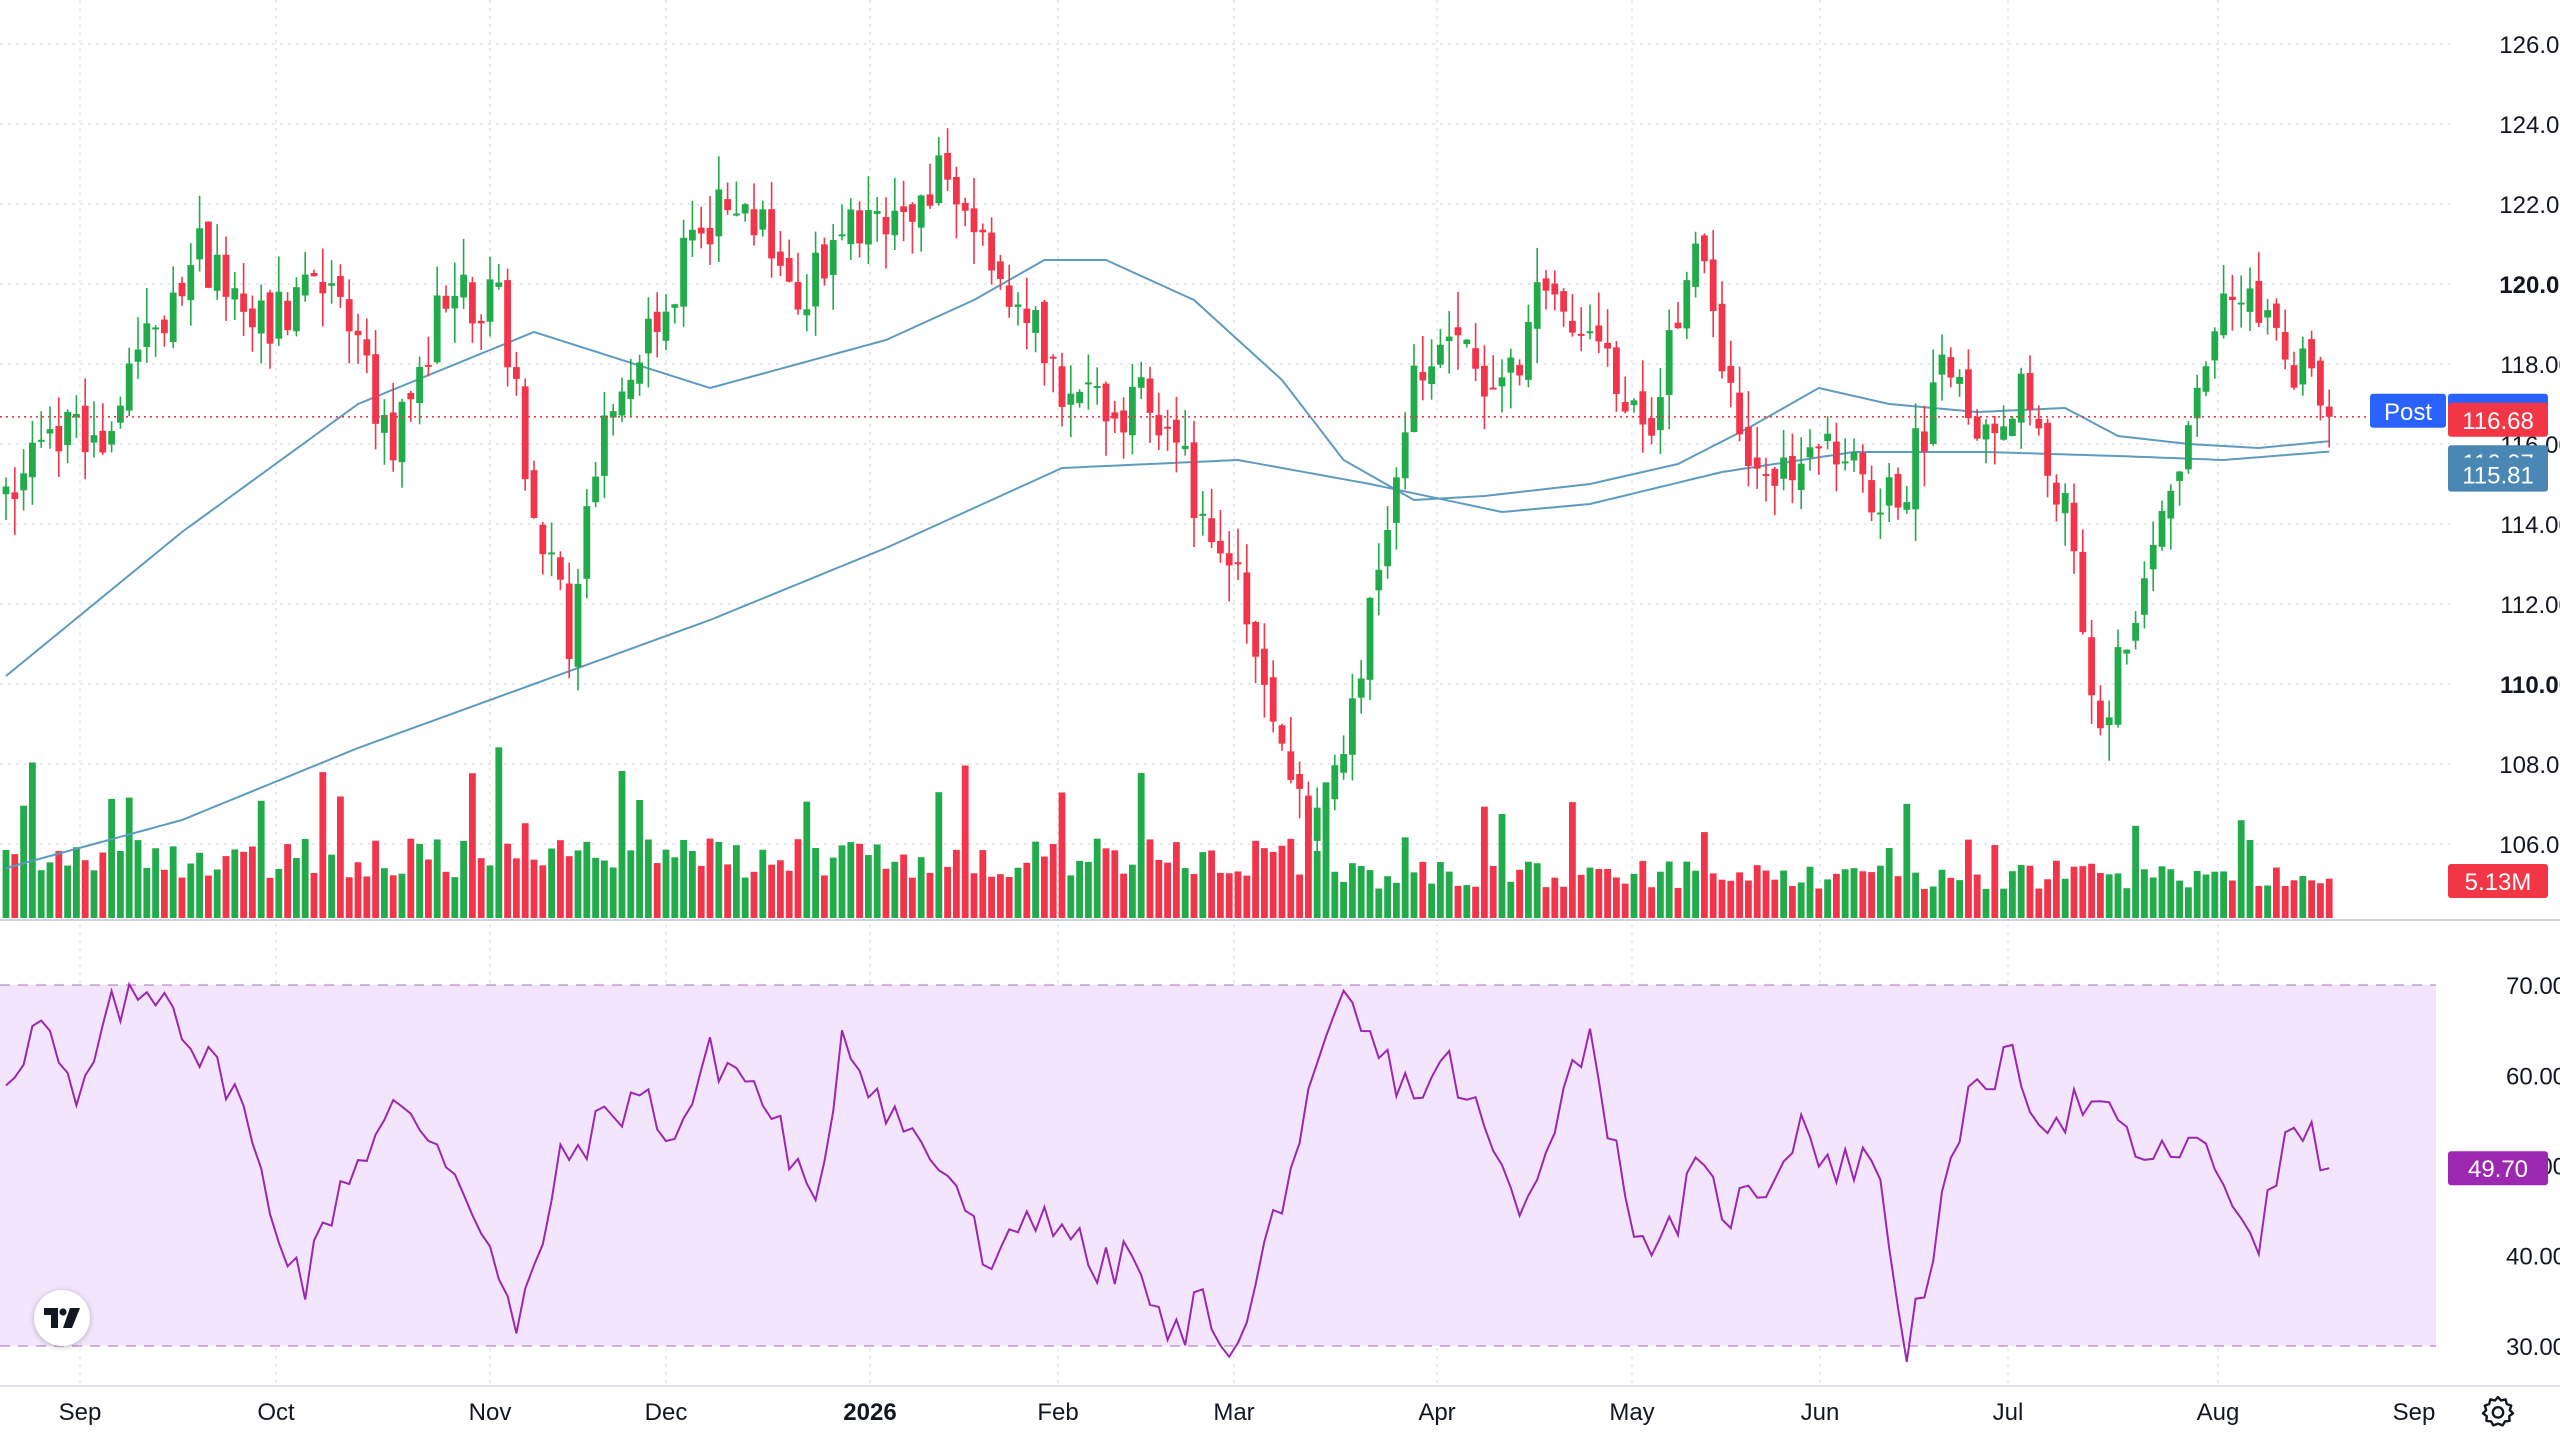 The image size is (2560, 1445). Describe the element at coordinates (2498, 1168) in the screenshot. I see `rsi-value-badge: 49.70` at that location.